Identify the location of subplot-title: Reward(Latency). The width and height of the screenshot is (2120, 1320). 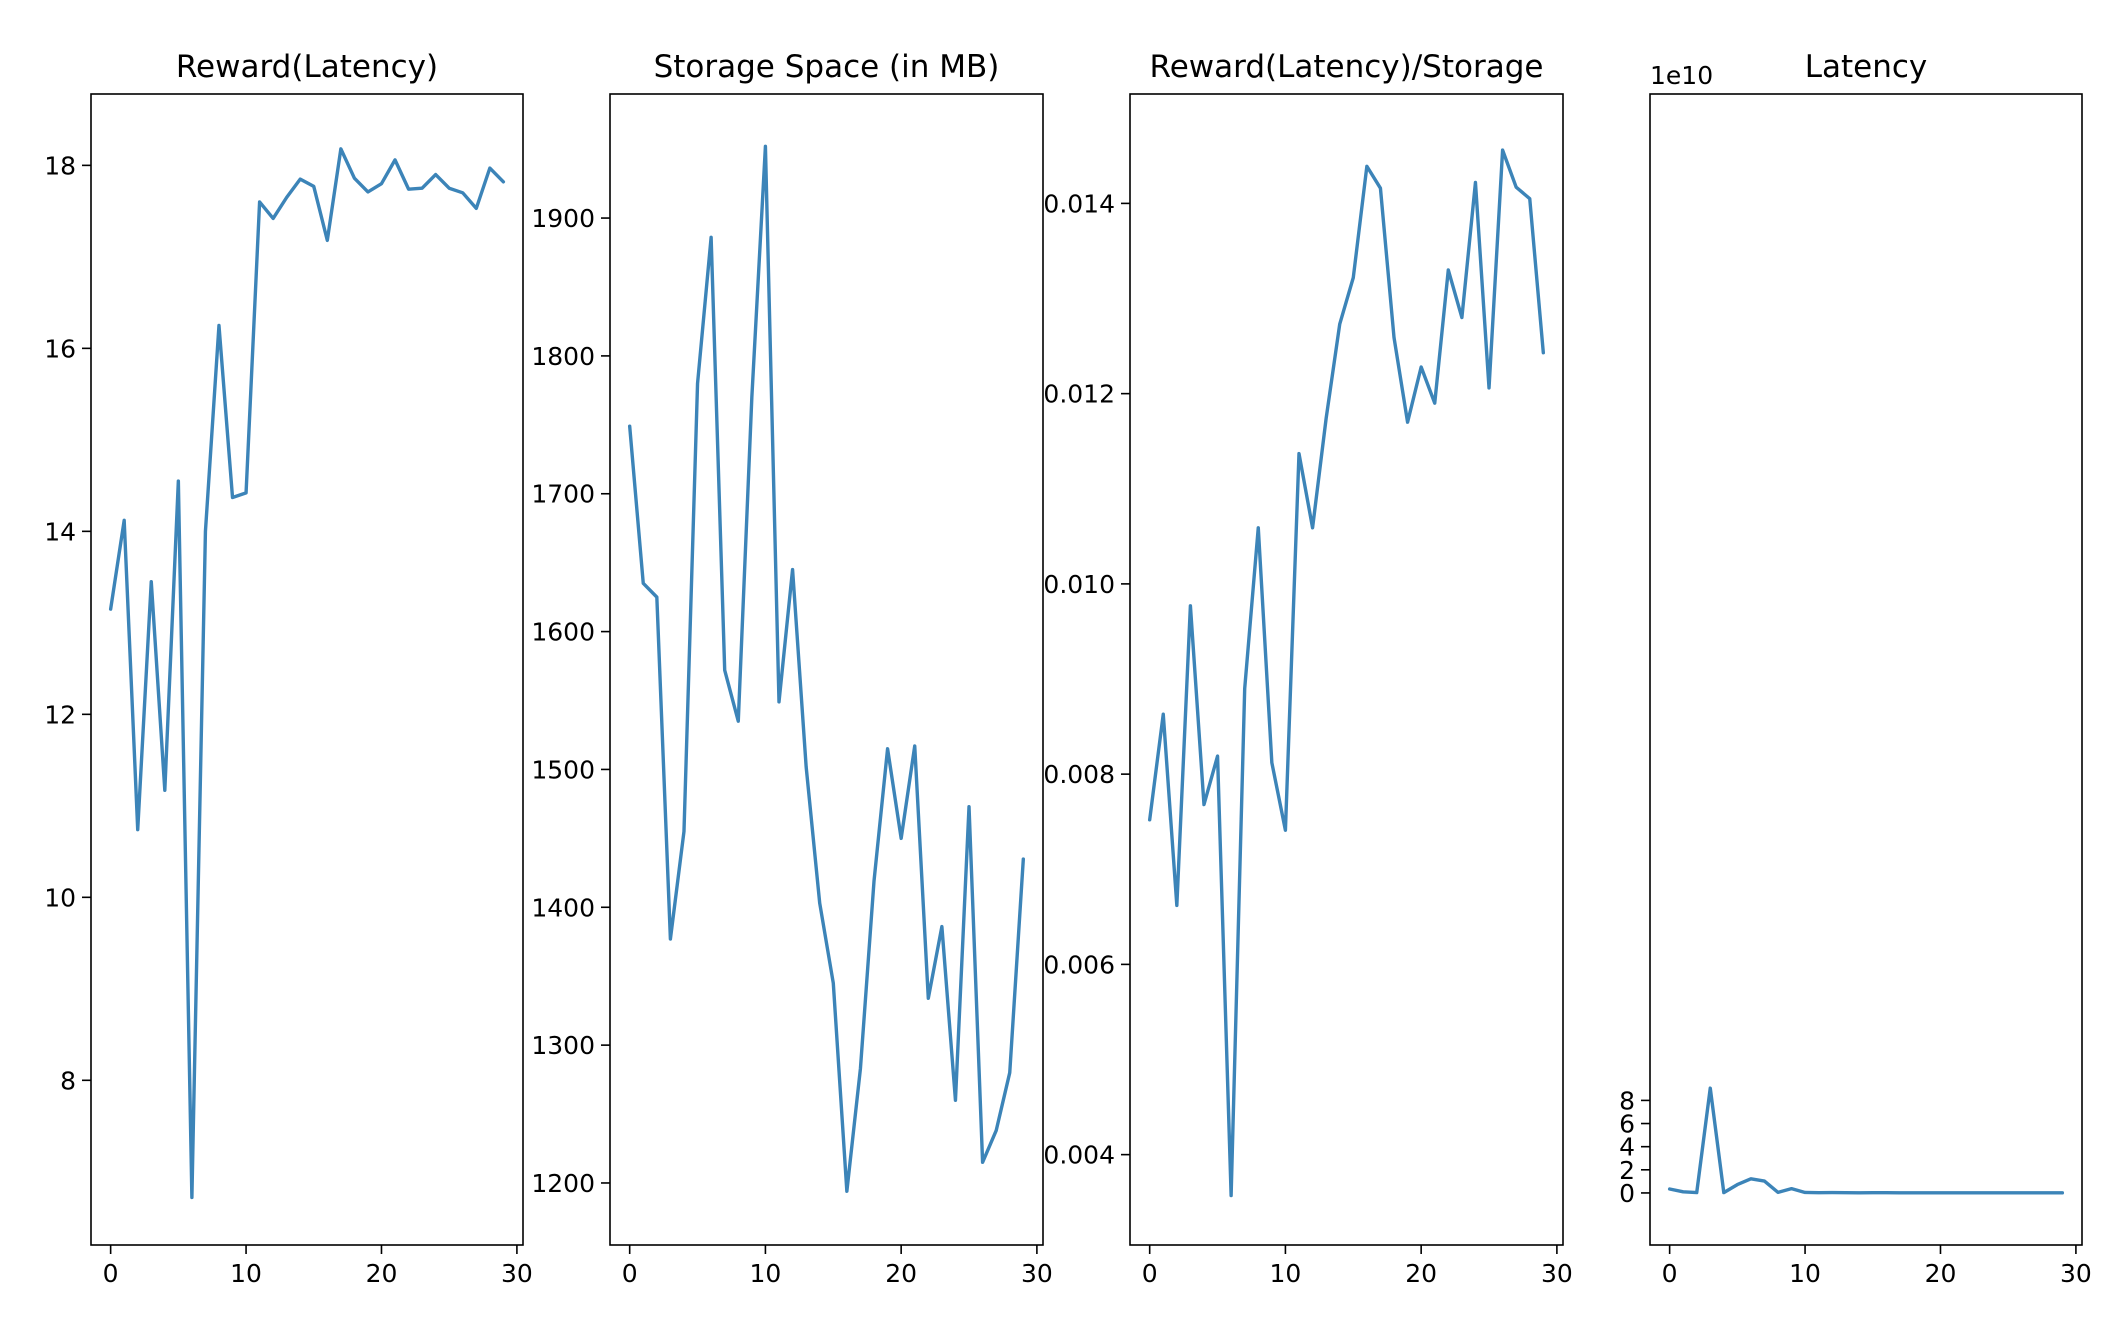
(307, 67).